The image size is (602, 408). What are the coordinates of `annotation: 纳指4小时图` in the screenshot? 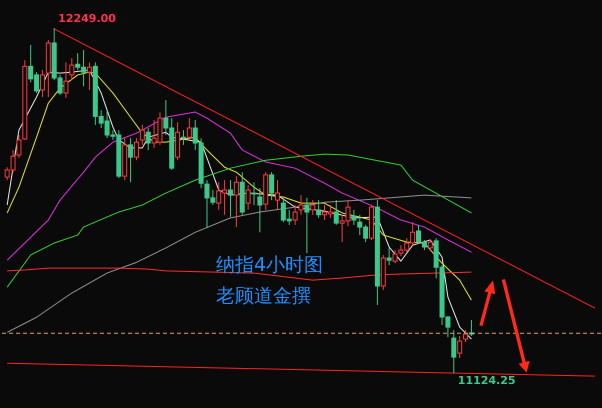 It's located at (270, 265).